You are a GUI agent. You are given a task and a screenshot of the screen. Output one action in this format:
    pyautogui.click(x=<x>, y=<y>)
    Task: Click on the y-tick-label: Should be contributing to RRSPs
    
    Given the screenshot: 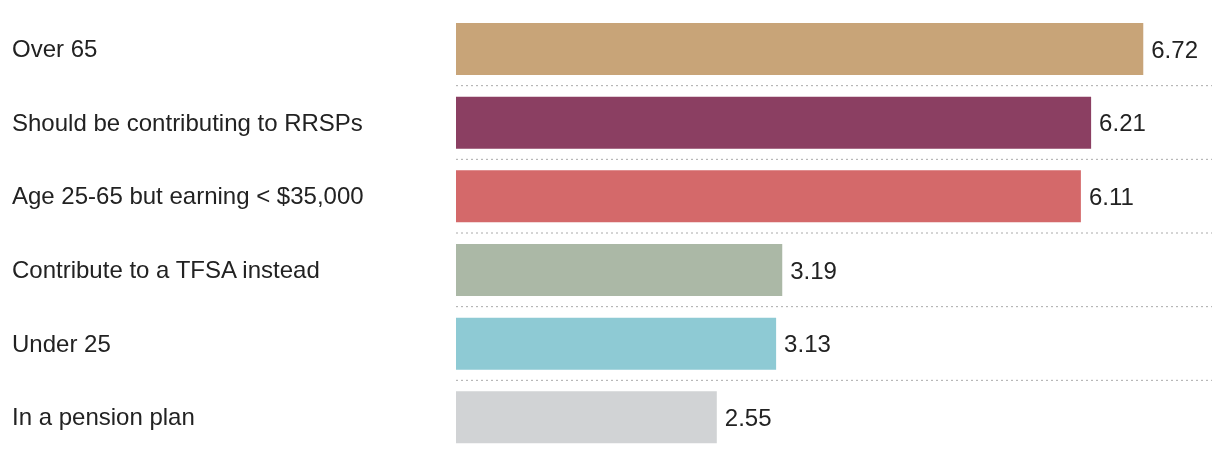 What is the action you would take?
    pyautogui.click(x=187, y=122)
    